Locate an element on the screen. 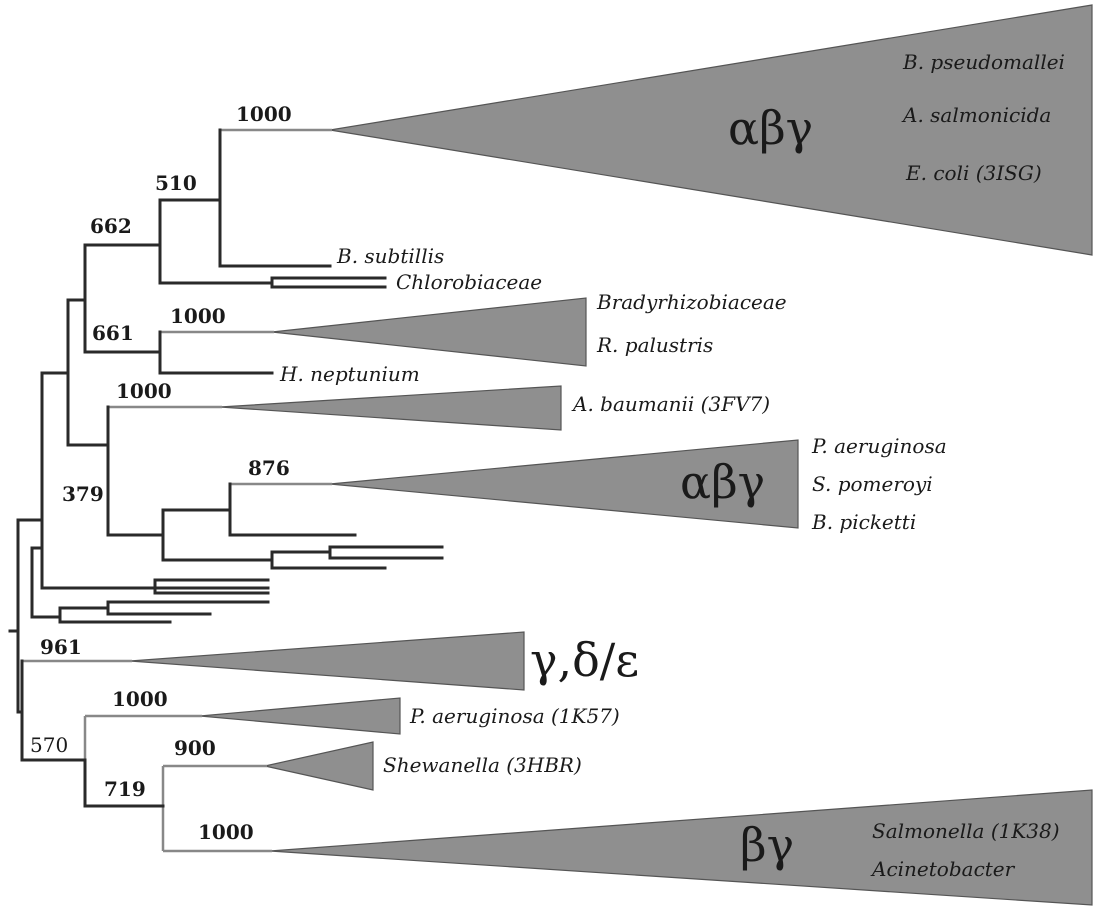  bootstrap-719: 719 is located at coordinates (125, 789).